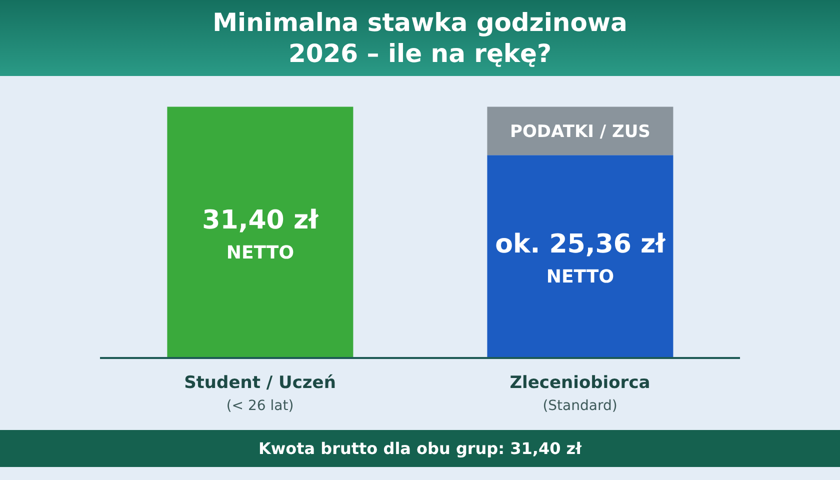  What do you see at coordinates (420, 38) in the screenshot?
I see `chart-title: Minimalna stawka godzinowa 2026 – ile na rękę?` at bounding box center [420, 38].